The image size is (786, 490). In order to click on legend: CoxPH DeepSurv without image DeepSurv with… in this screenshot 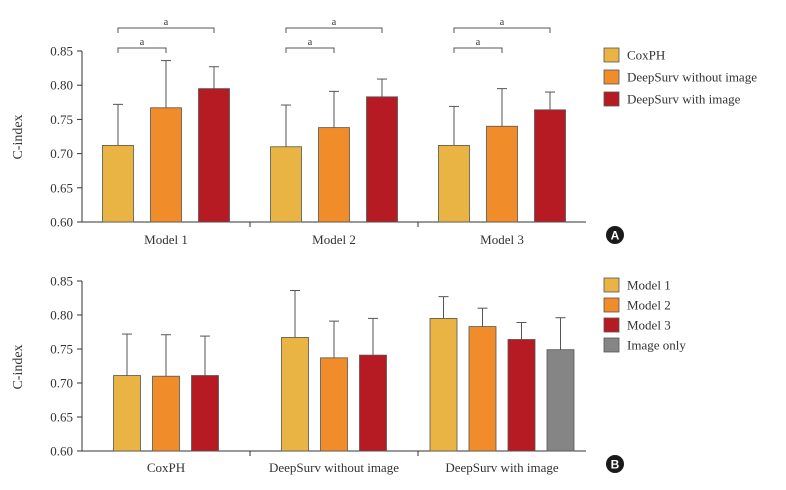, I will do `click(680, 77)`.